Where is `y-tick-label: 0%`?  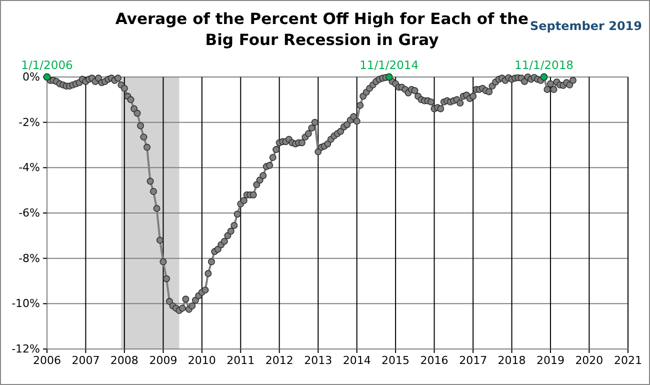
y-tick-label: 0% is located at coordinates (31, 77).